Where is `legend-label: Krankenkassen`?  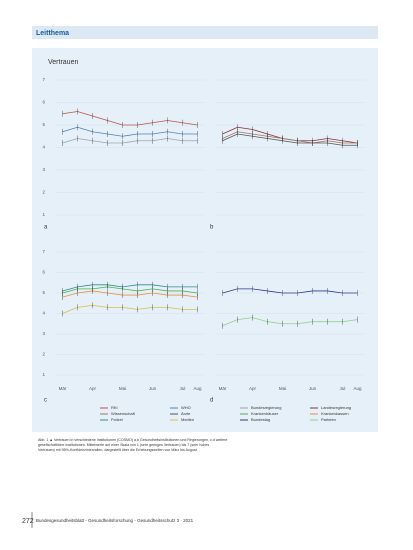 legend-label: Krankenkassen is located at coordinates (335, 413).